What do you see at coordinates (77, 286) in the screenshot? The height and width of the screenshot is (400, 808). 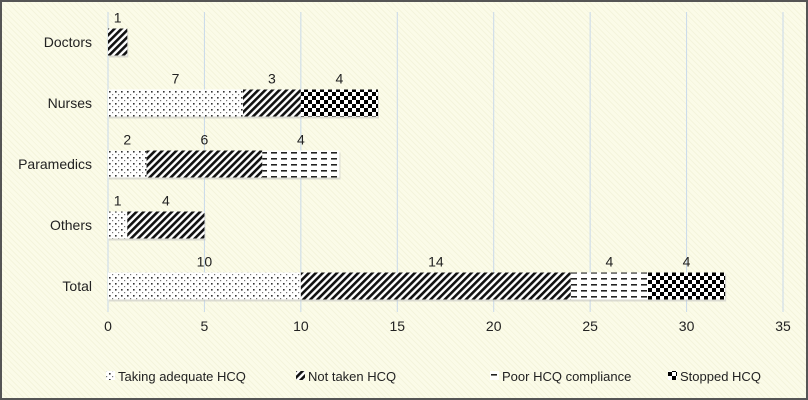 I see `y-tick-label: Total` at bounding box center [77, 286].